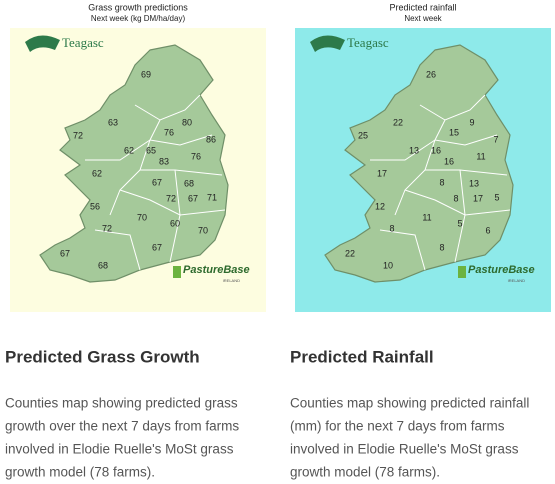 The height and width of the screenshot is (484, 555). I want to click on county-value: 26, so click(431, 74).